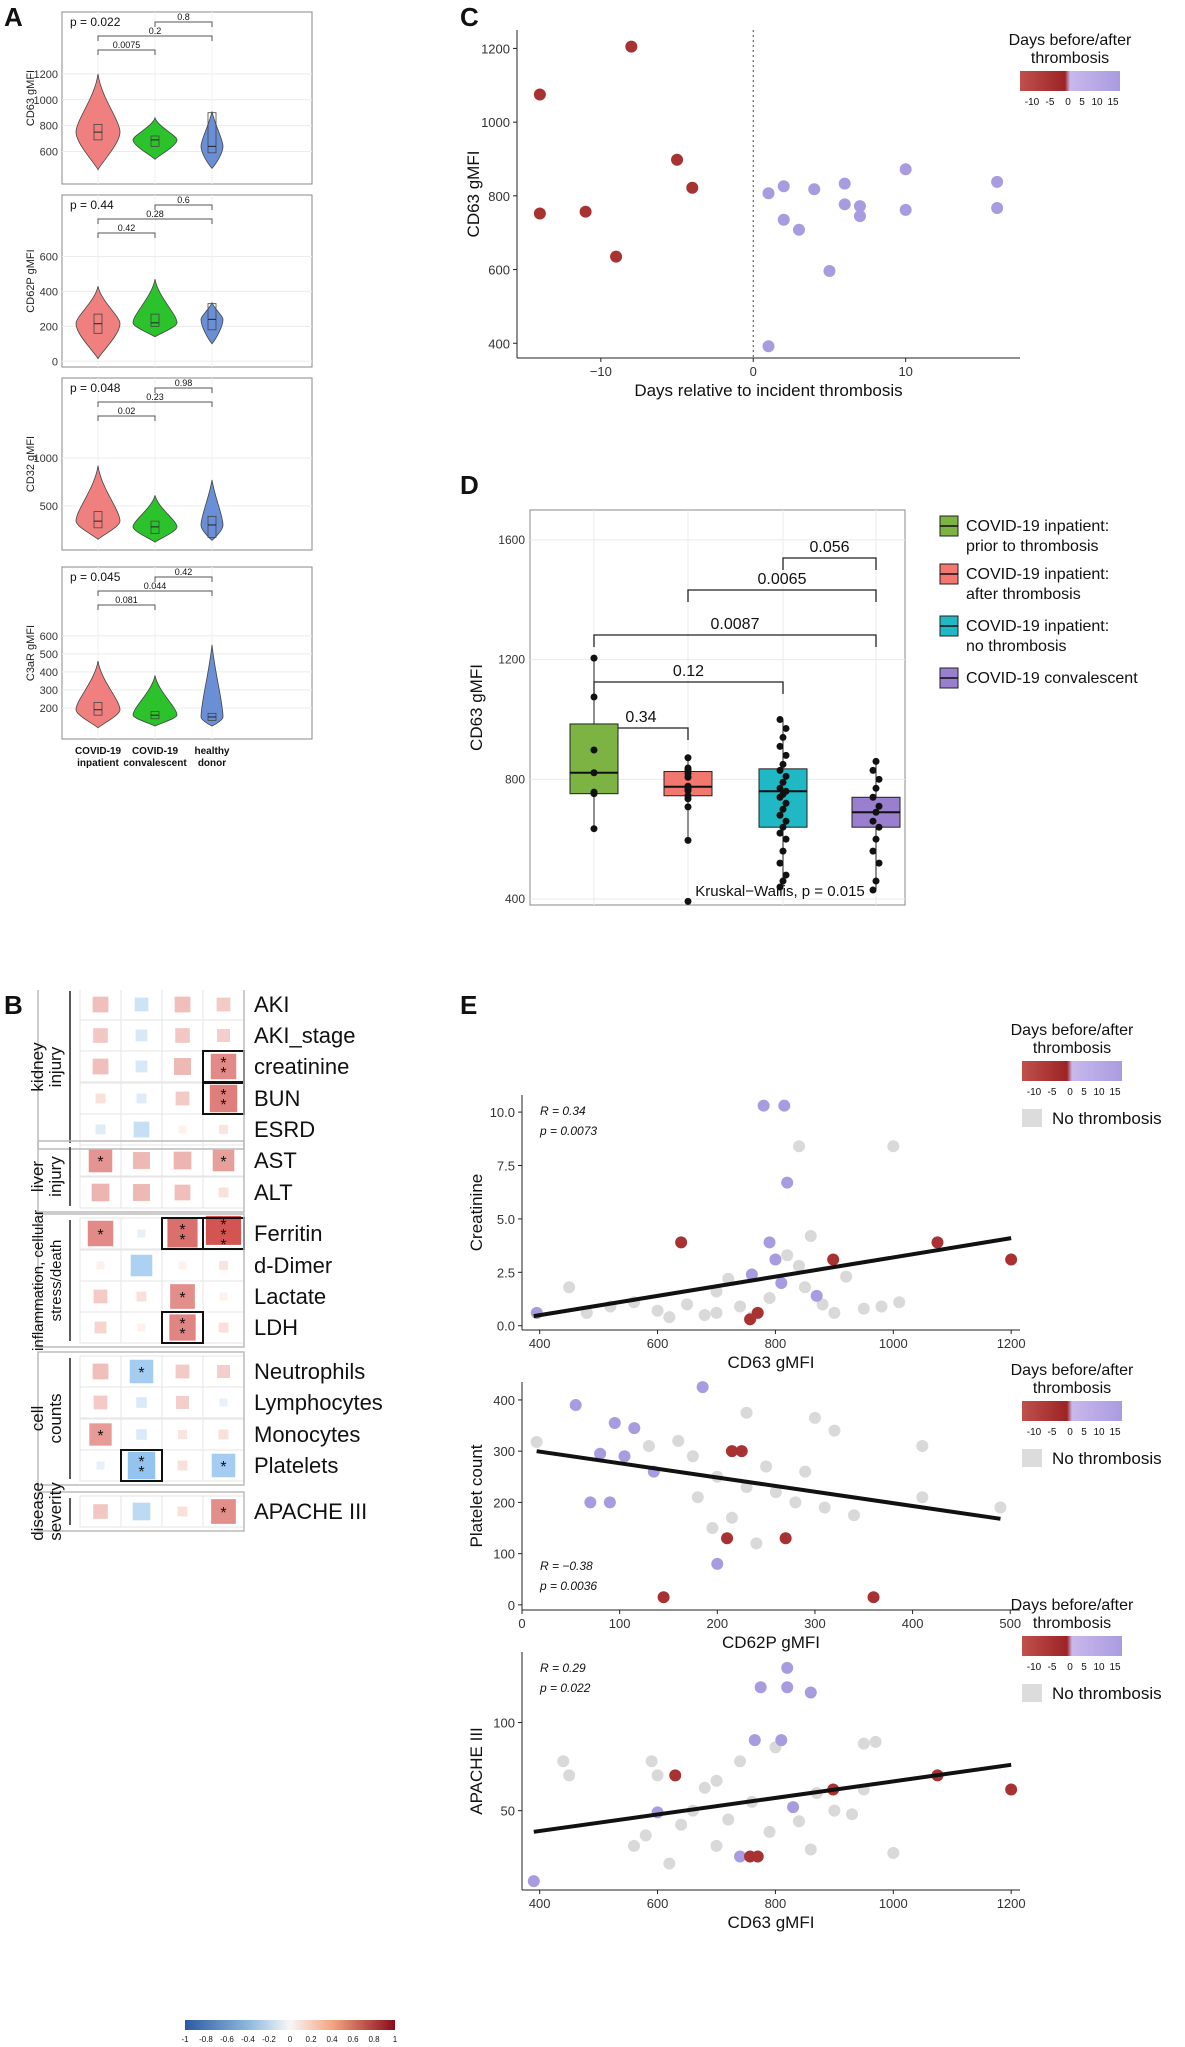  I want to click on y-tick-label: 1600, so click(511, 540).